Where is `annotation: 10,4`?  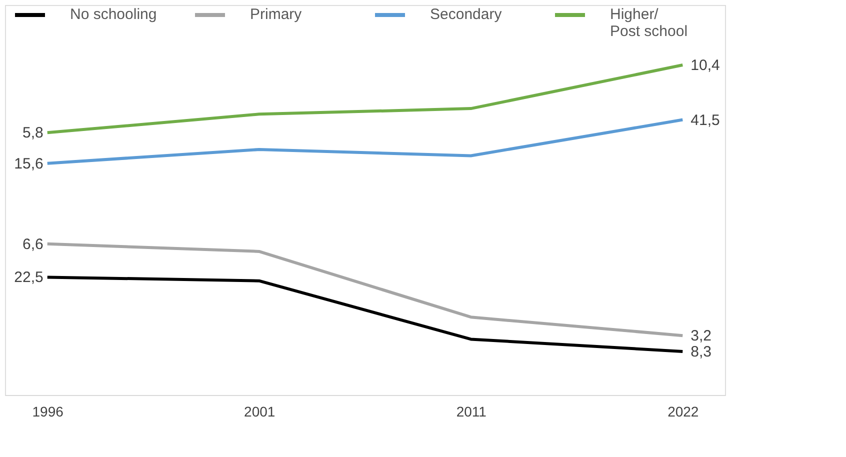 annotation: 10,4 is located at coordinates (705, 65).